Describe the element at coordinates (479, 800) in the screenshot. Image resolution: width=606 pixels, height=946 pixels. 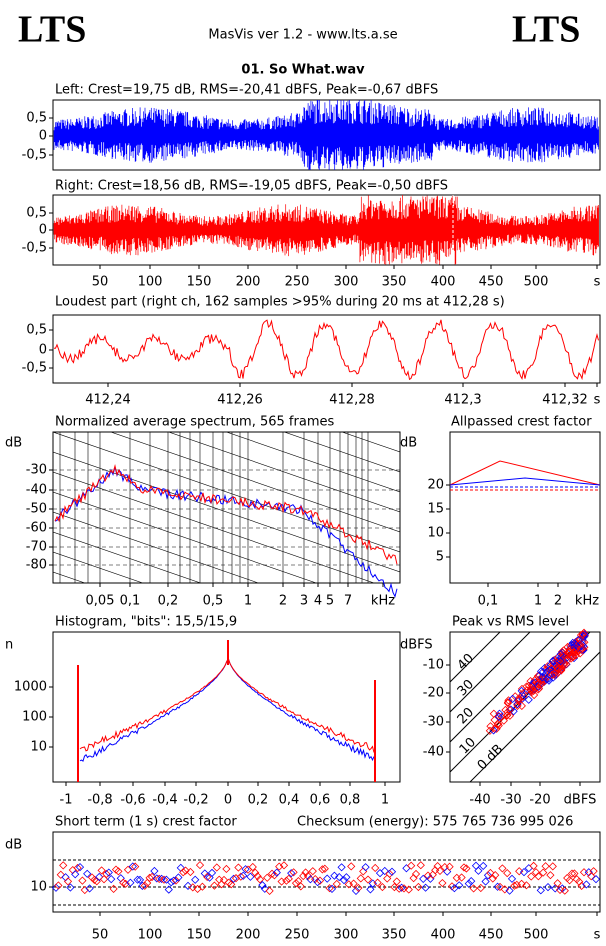
I see `x-tick-label: -40` at that location.